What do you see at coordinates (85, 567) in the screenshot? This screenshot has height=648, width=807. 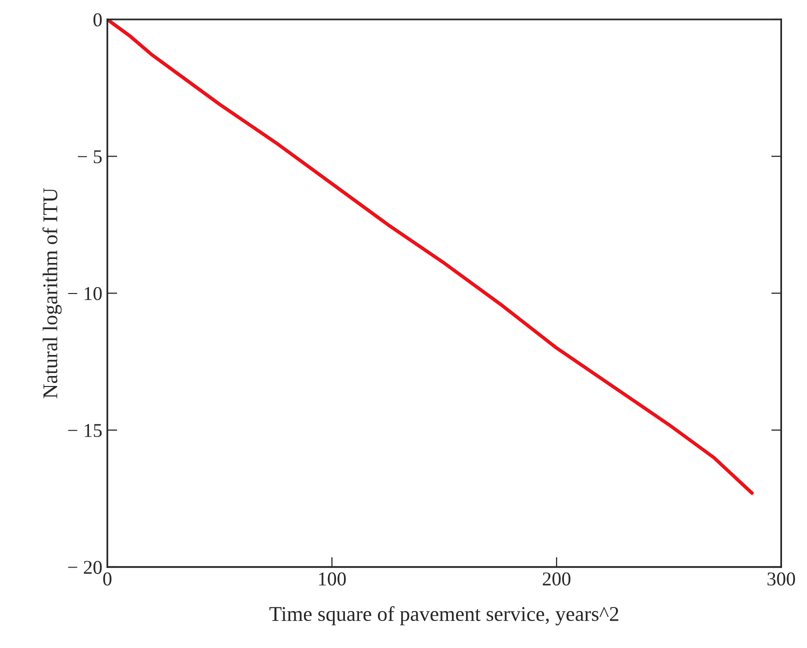 I see `y-tick-label: − 20` at bounding box center [85, 567].